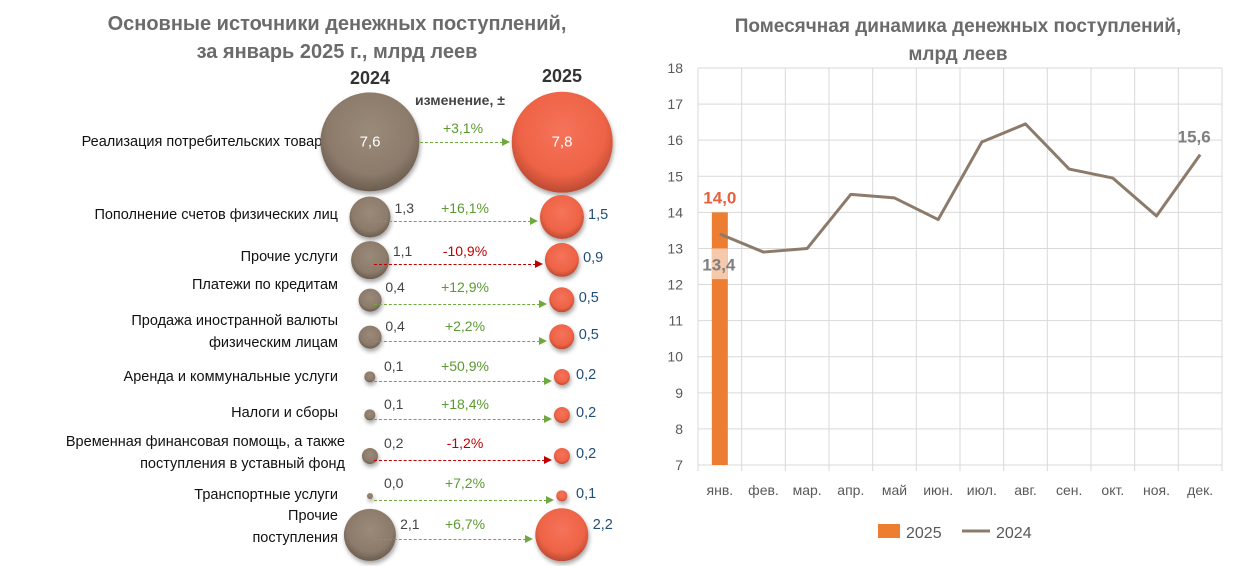 The image size is (1256, 566). I want to click on value-2024: 0,0, so click(394, 483).